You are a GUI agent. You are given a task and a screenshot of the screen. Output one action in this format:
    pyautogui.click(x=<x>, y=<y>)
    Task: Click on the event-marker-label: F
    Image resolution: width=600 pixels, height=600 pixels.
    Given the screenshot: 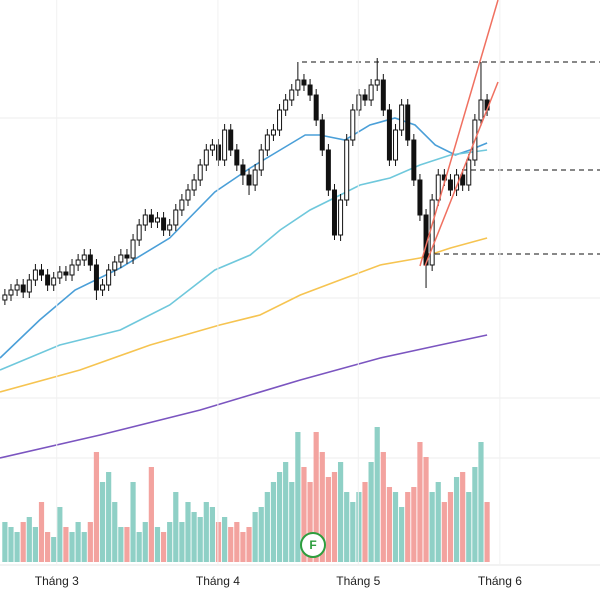 What is the action you would take?
    pyautogui.click(x=312, y=545)
    